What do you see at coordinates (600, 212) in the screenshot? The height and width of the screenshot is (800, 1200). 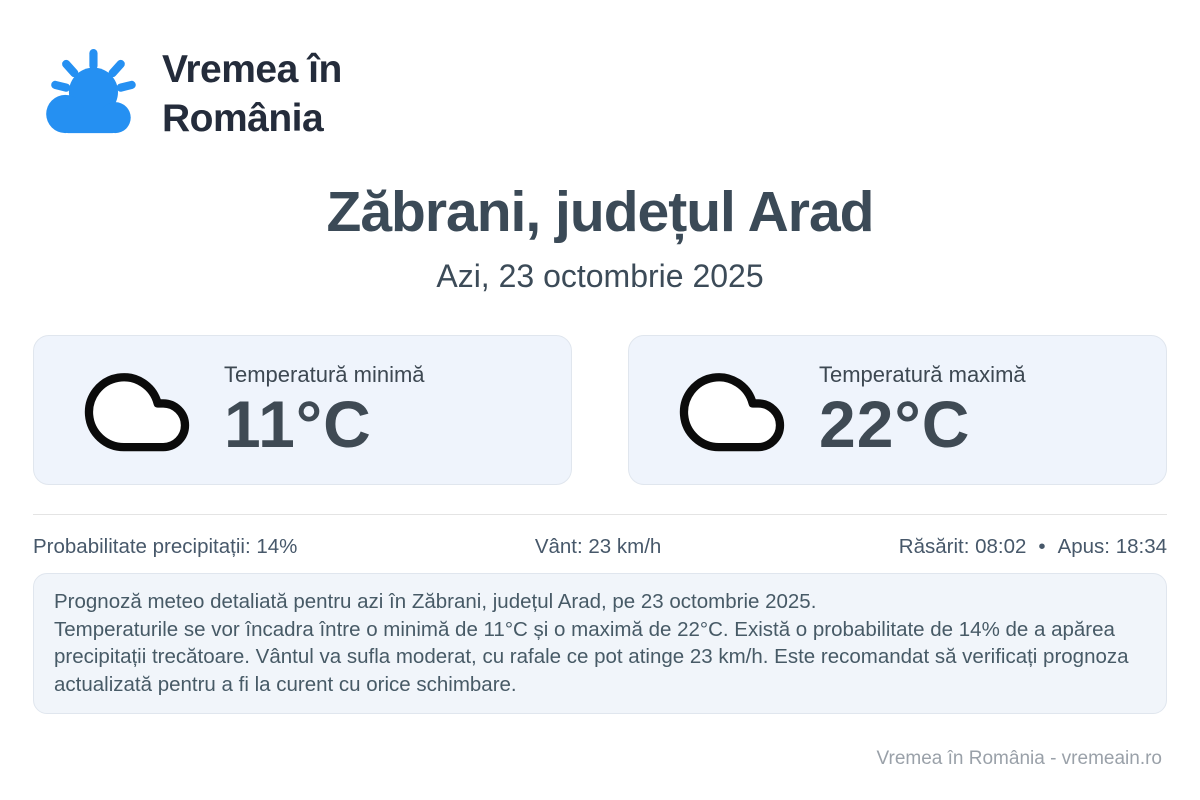 I see `page-title: Zăbrani, județul Arad` at bounding box center [600, 212].